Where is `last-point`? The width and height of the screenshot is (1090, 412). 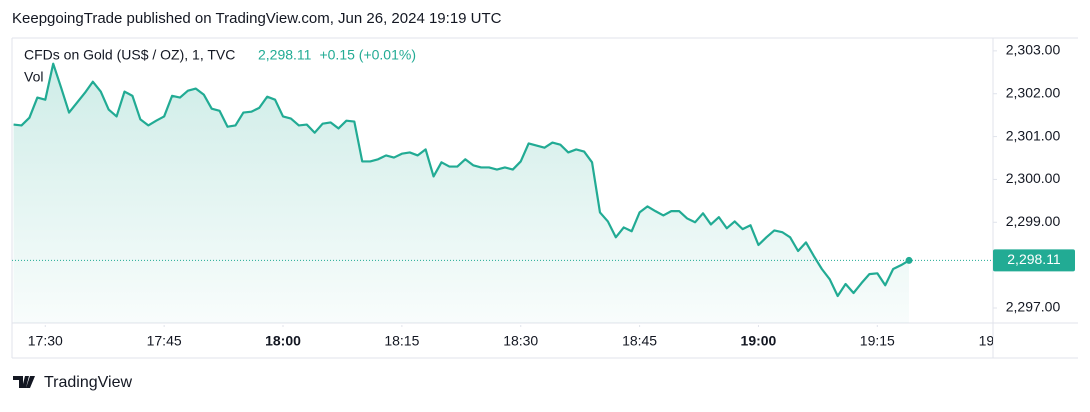 last-point is located at coordinates (909, 260).